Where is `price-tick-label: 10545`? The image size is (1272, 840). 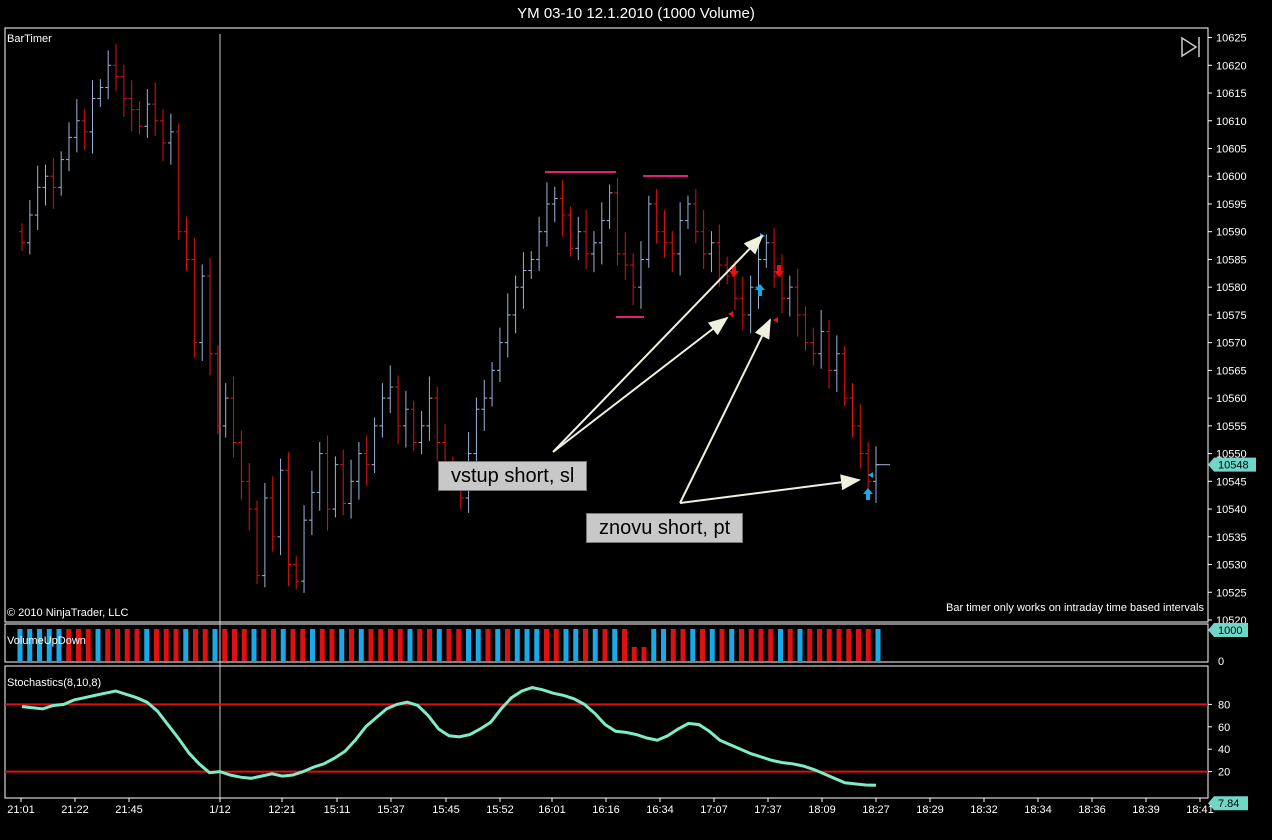 price-tick-label: 10545 is located at coordinates (1231, 482).